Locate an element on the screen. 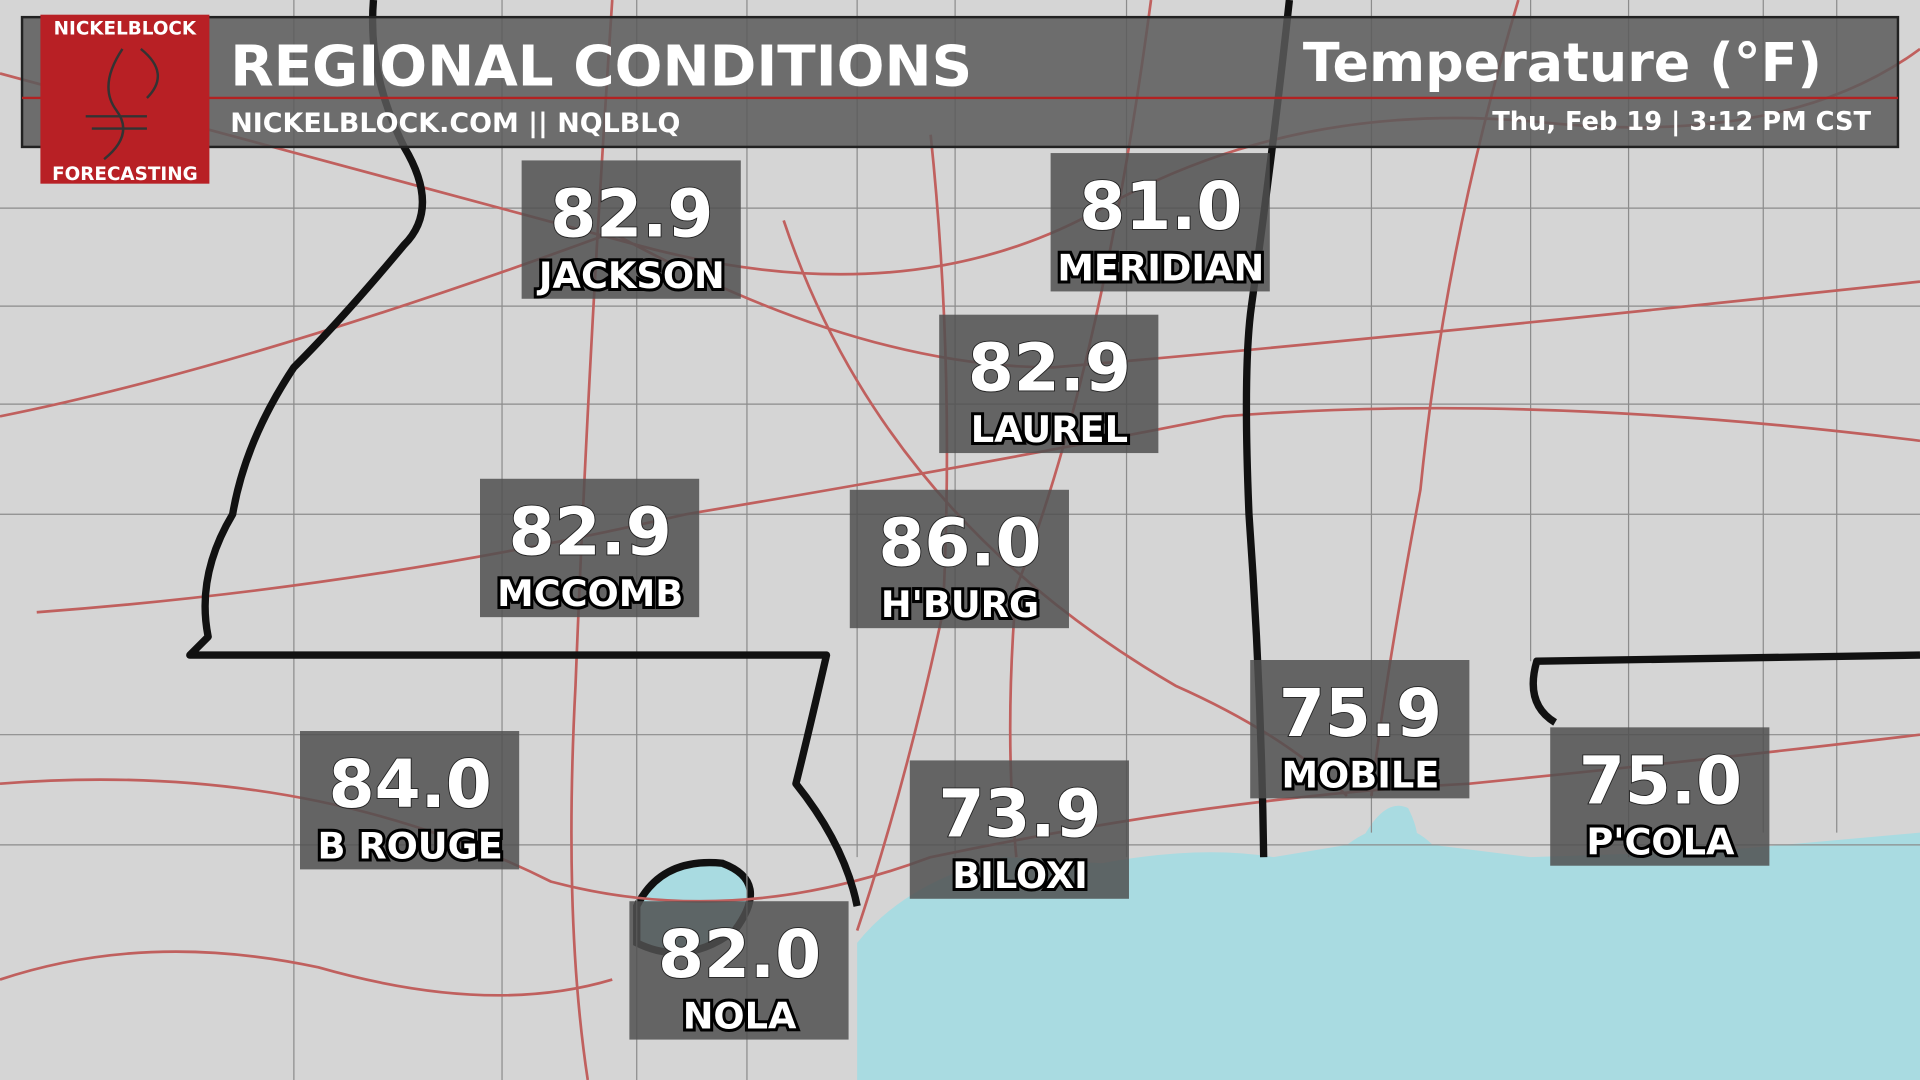  station-value: 81.0 is located at coordinates (1160, 206).